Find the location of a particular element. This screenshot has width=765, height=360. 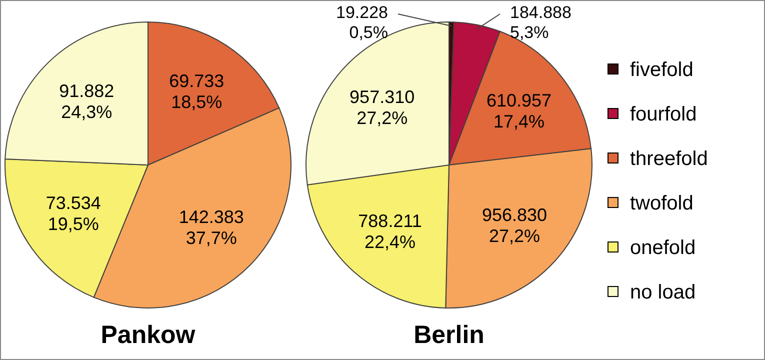

text: Berlin is located at coordinates (449, 335).